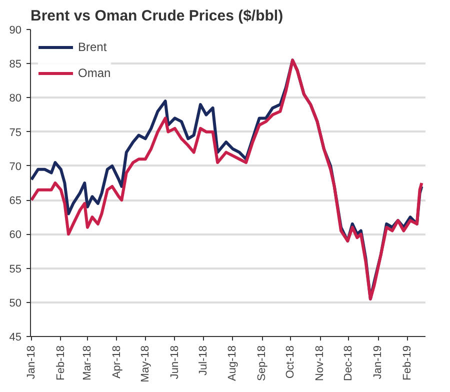 The height and width of the screenshot is (392, 450). Describe the element at coordinates (116, 362) in the screenshot. I see `x-tick-label: Apr-18` at that location.